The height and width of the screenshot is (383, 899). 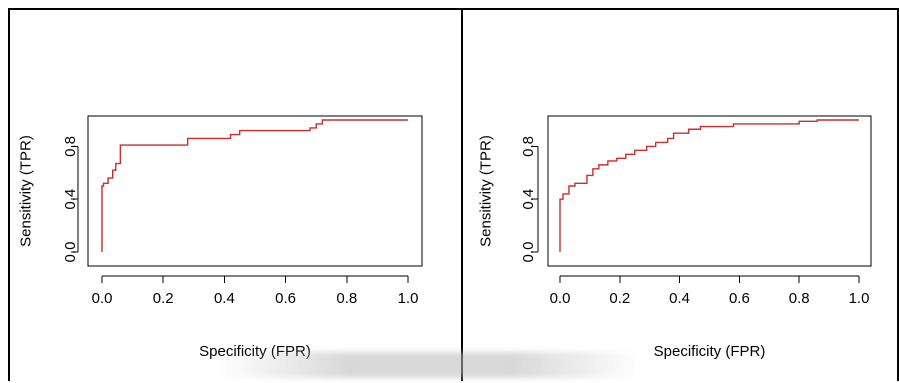 What do you see at coordinates (430, 365) in the screenshot?
I see `background-smudge` at bounding box center [430, 365].